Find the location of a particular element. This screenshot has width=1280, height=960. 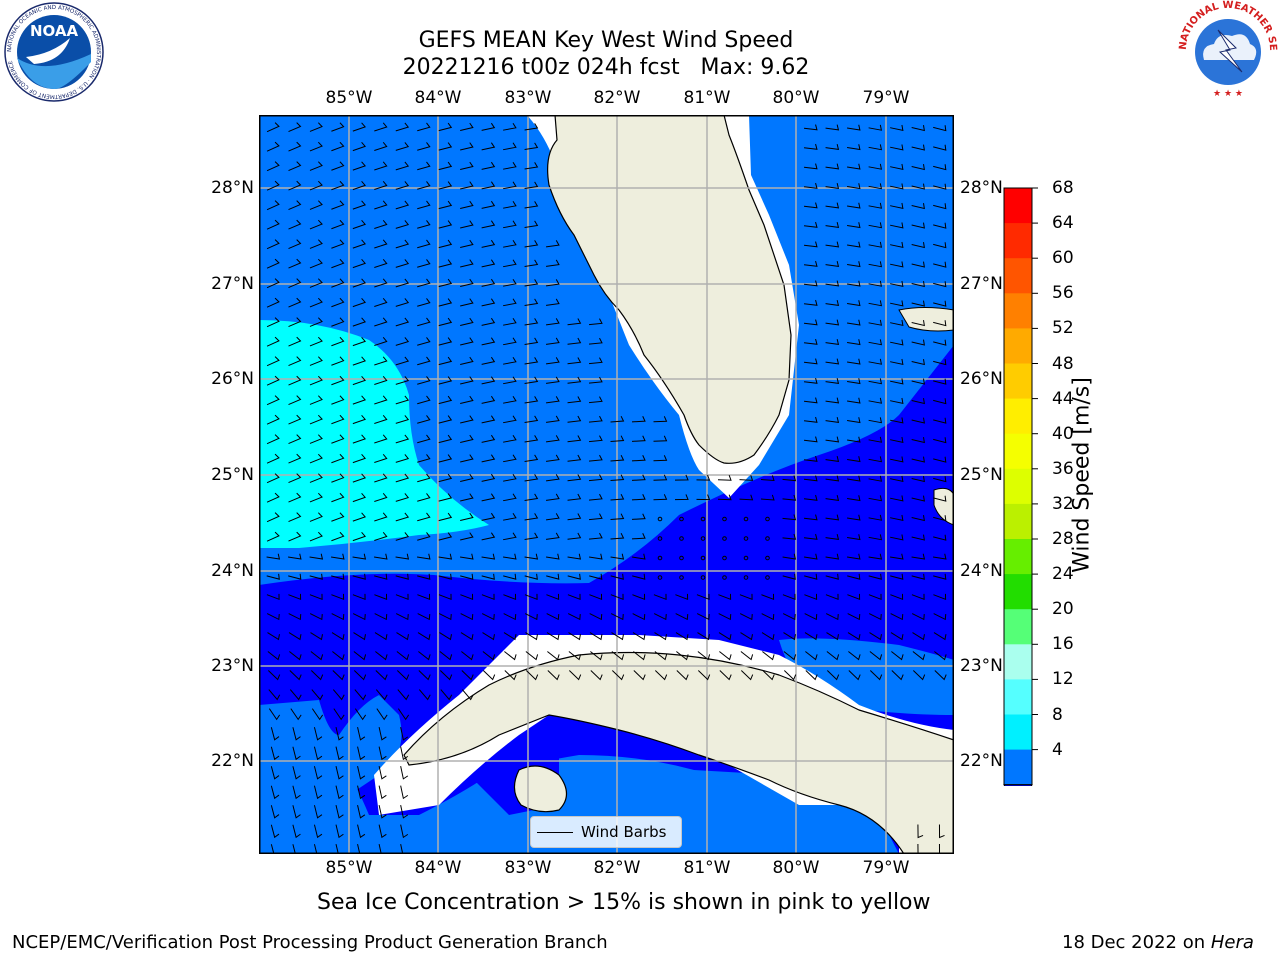

lat-label-right: 23°N is located at coordinates (981, 666).